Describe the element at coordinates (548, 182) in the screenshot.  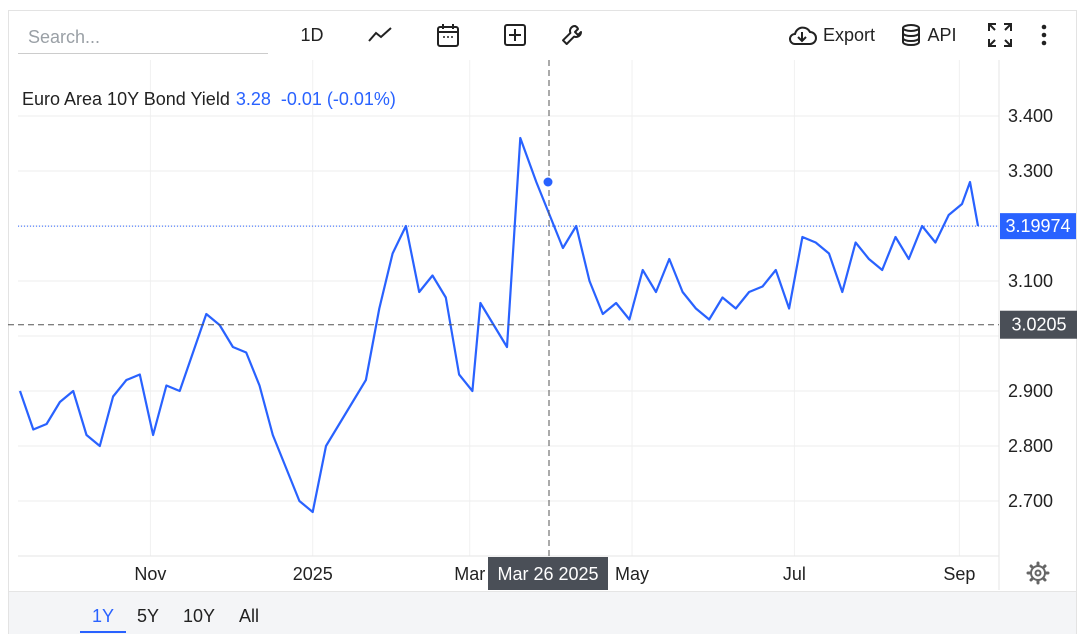
I see `crosshair-marker` at that location.